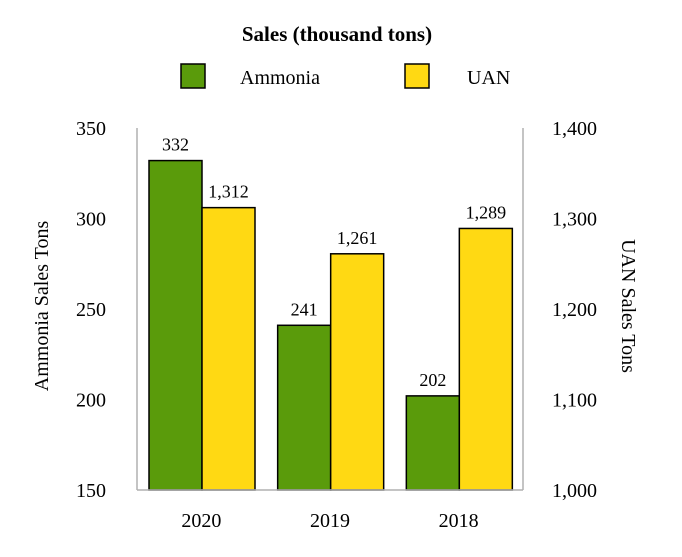 The width and height of the screenshot is (682, 557). Describe the element at coordinates (574, 220) in the screenshot. I see `right-tick-label: 1,300` at that location.